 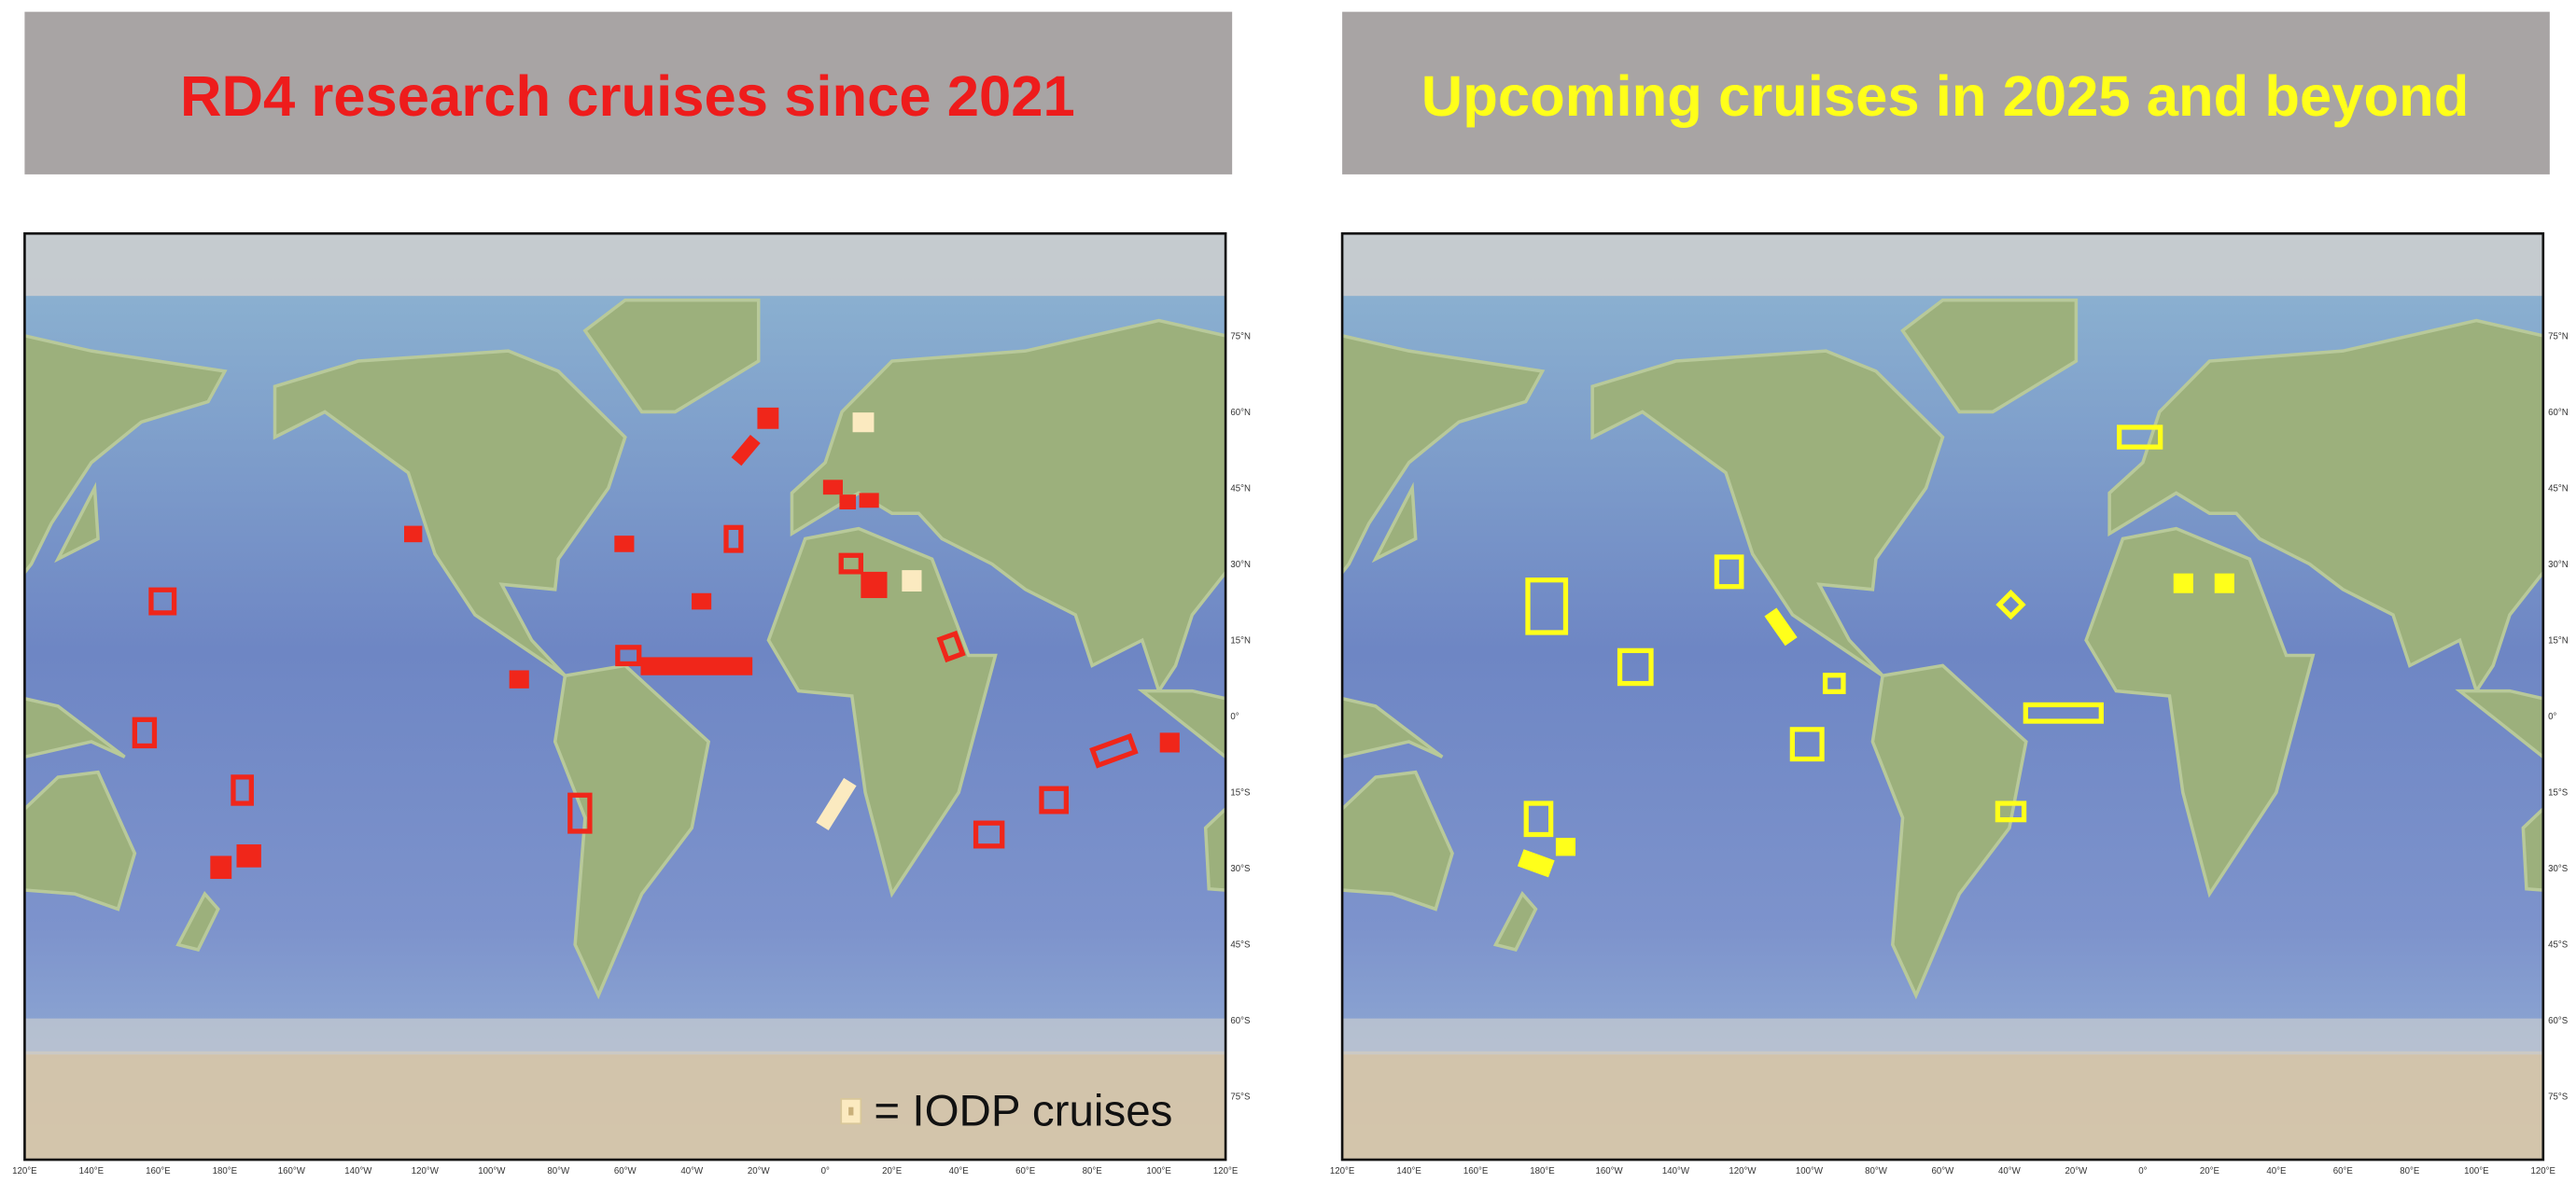 I want to click on right-title: Upcoming cruises in 2025 and beyond, so click(x=1945, y=96).